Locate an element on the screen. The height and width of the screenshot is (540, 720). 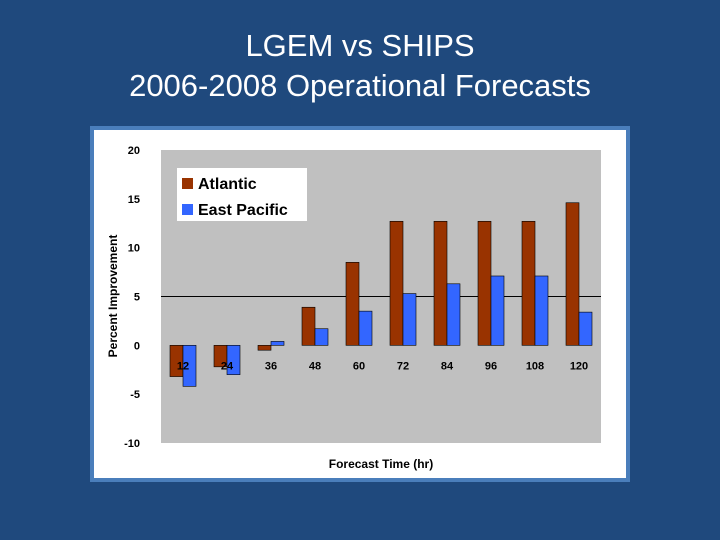
y-tick-label: -5 is located at coordinates (135, 395).